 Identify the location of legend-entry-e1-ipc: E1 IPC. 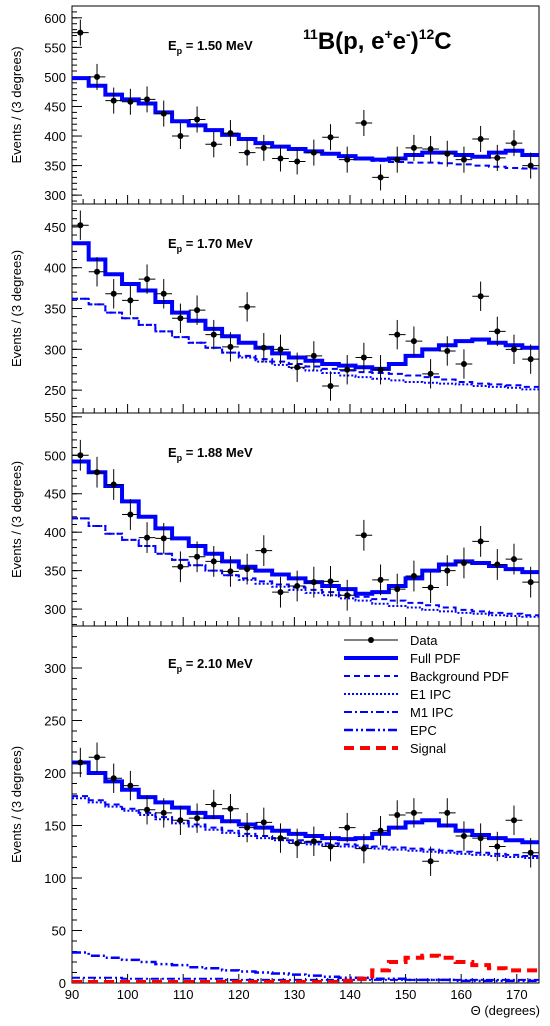
(397, 694).